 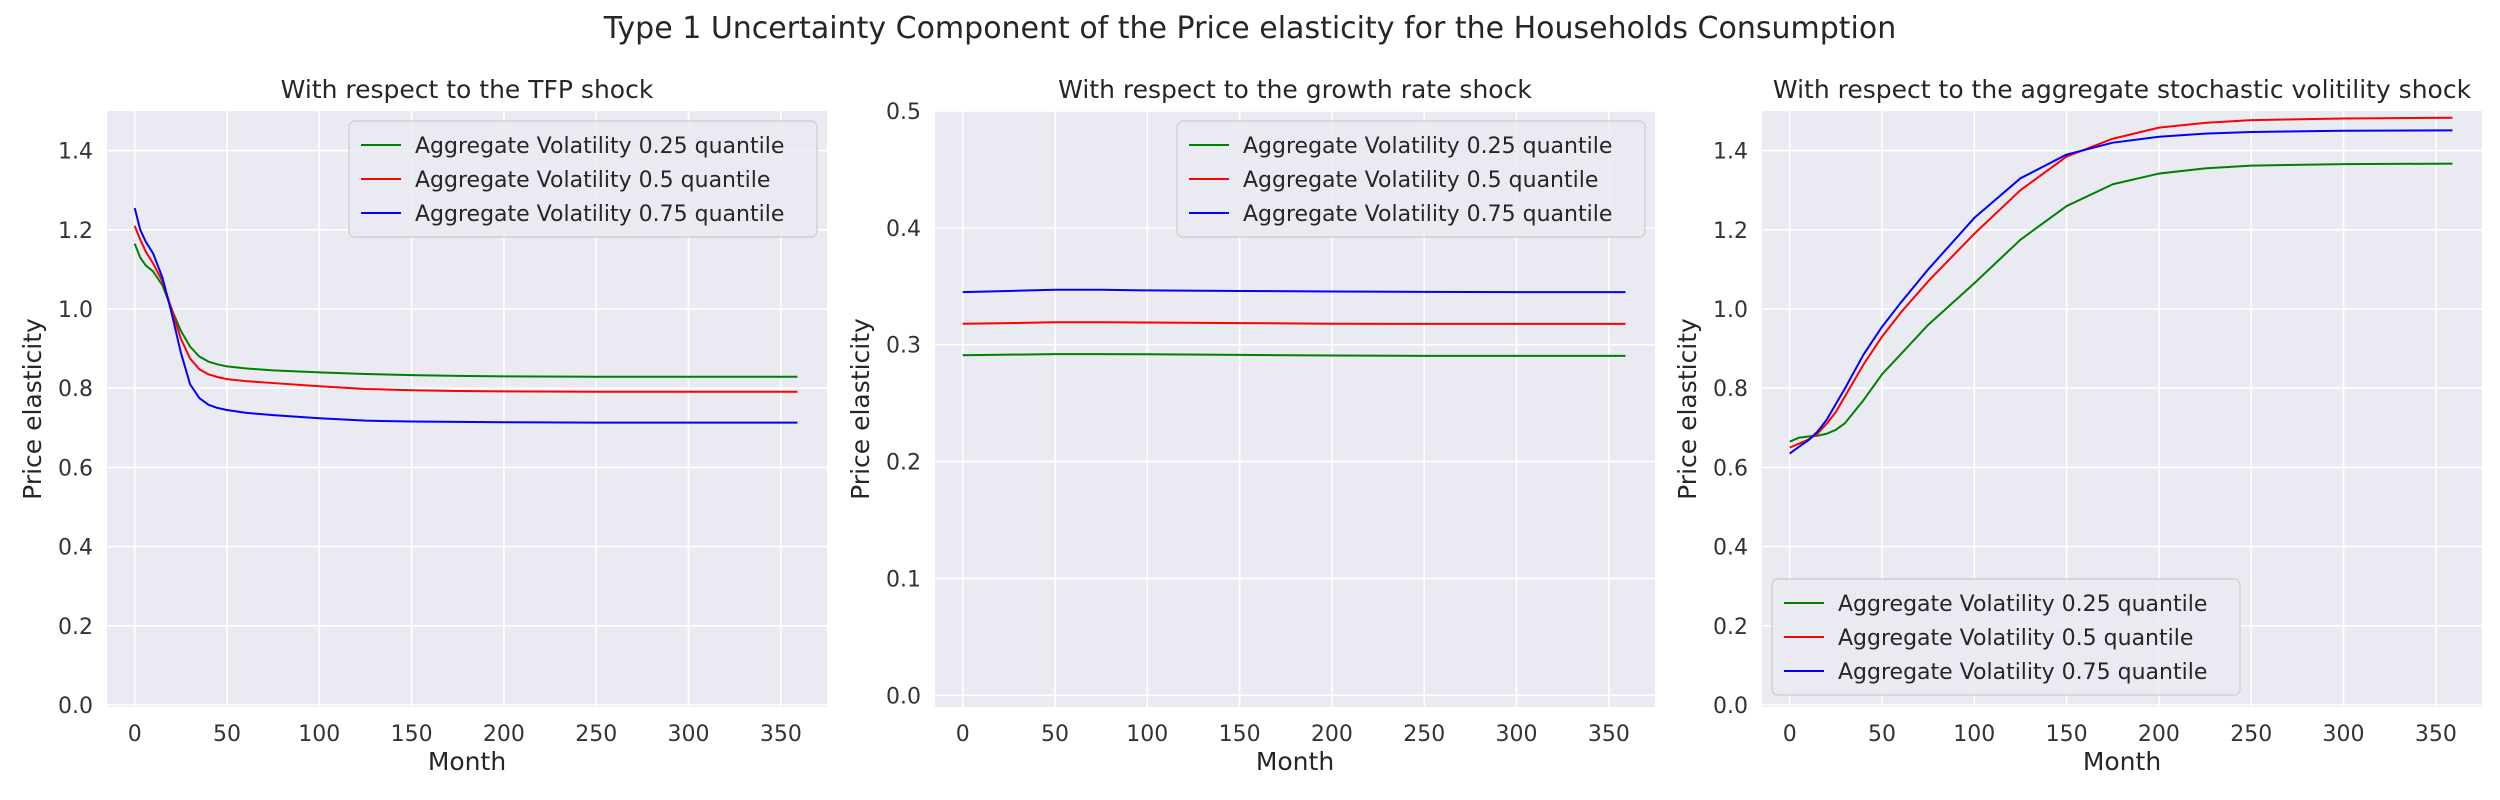 I want to click on y-tick-label: 0.3, so click(x=903, y=346).